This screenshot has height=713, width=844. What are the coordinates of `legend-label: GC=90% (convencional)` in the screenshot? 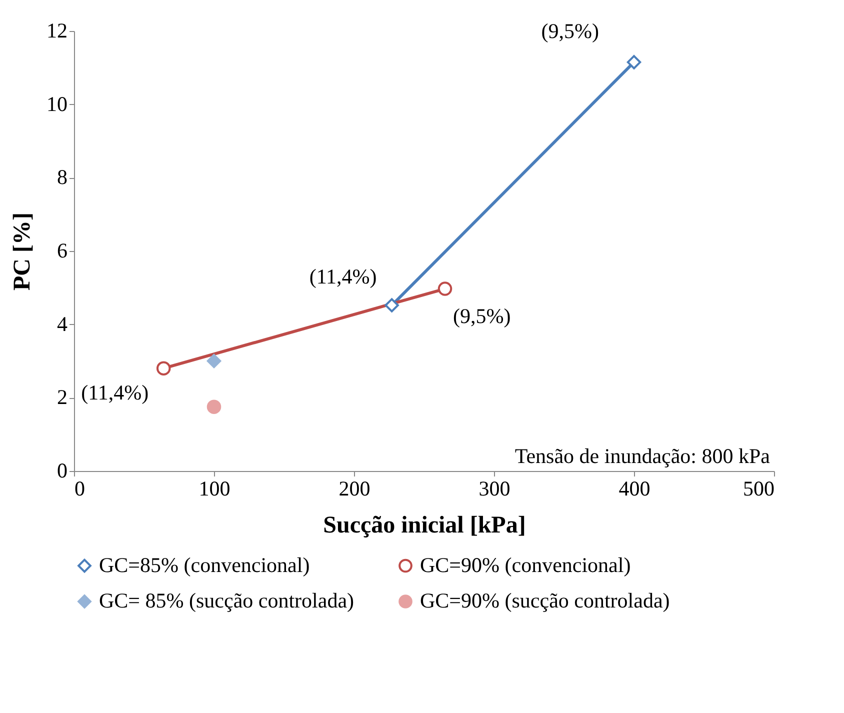 It's located at (525, 564).